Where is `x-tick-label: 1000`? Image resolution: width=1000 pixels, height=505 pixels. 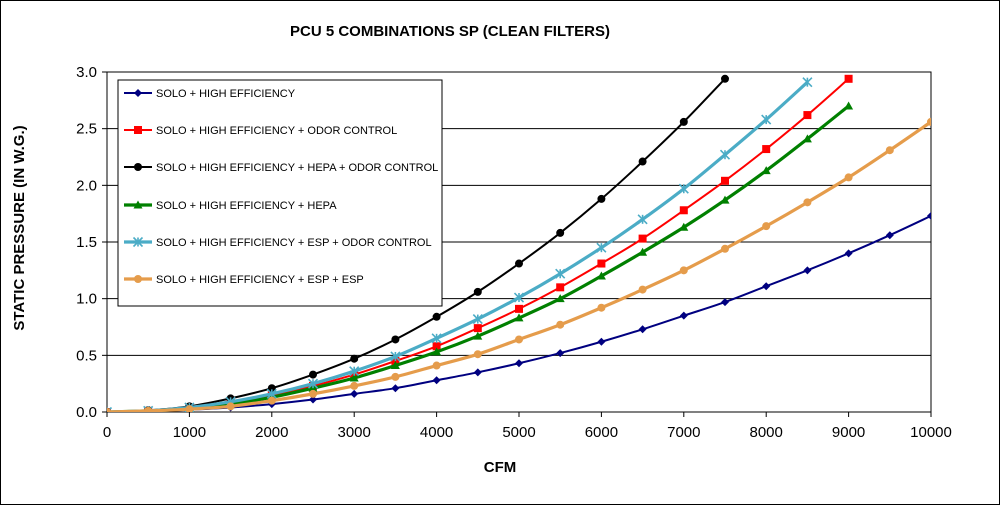
x-tick-label: 1000 is located at coordinates (189, 432).